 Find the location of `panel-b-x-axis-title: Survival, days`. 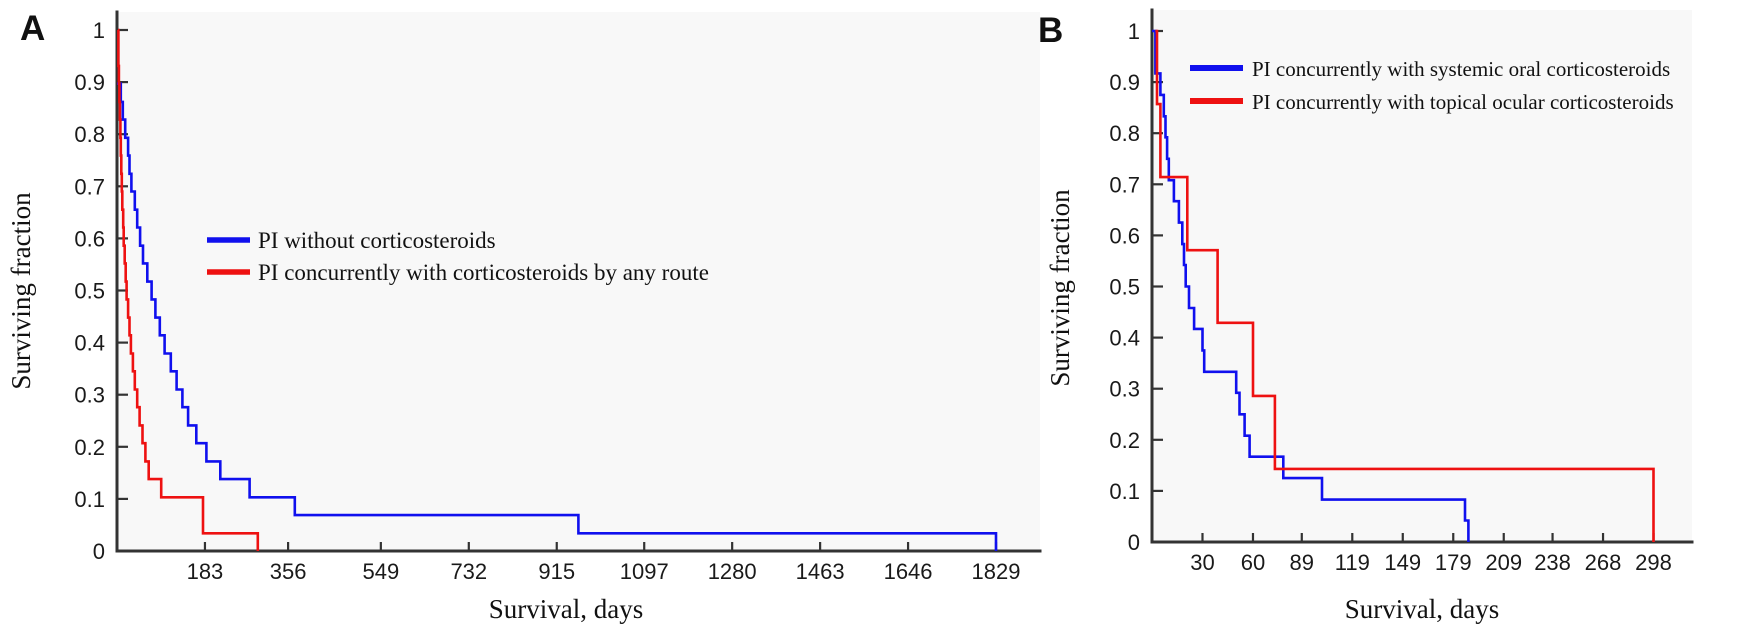

panel-b-x-axis-title: Survival, days is located at coordinates (1422, 609).